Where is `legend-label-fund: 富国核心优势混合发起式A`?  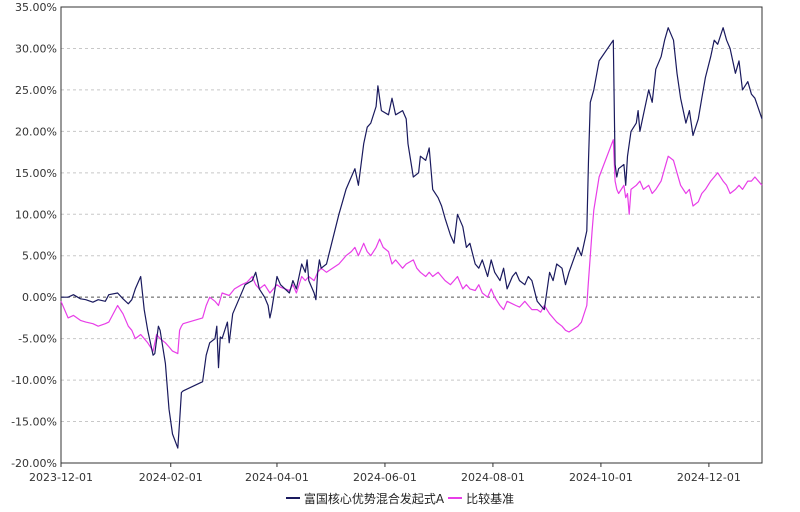 legend-label-fund: 富国核心优势混合发起式A is located at coordinates (374, 498).